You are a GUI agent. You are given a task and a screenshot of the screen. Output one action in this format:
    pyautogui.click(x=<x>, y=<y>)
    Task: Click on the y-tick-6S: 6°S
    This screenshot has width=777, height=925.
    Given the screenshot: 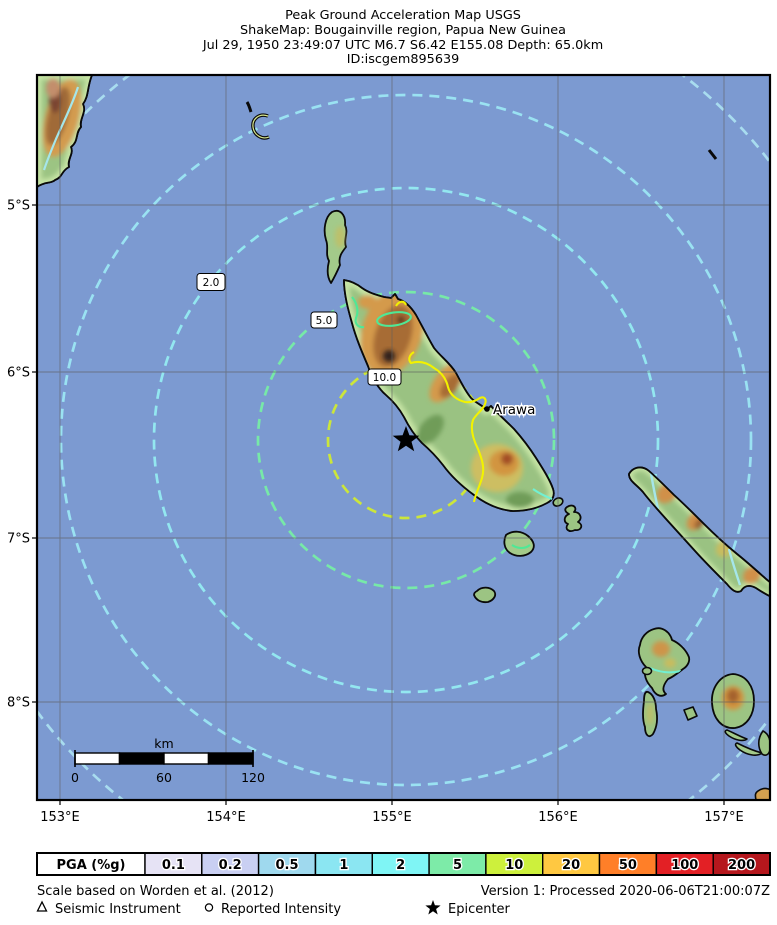 What is the action you would take?
    pyautogui.click(x=18, y=373)
    